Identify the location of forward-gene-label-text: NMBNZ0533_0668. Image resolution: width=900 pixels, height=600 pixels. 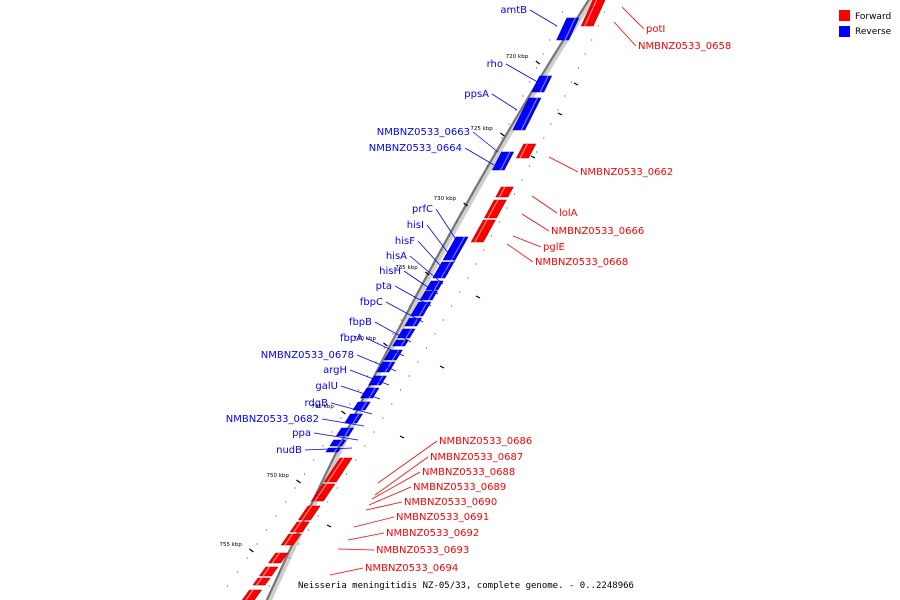
(581, 262).